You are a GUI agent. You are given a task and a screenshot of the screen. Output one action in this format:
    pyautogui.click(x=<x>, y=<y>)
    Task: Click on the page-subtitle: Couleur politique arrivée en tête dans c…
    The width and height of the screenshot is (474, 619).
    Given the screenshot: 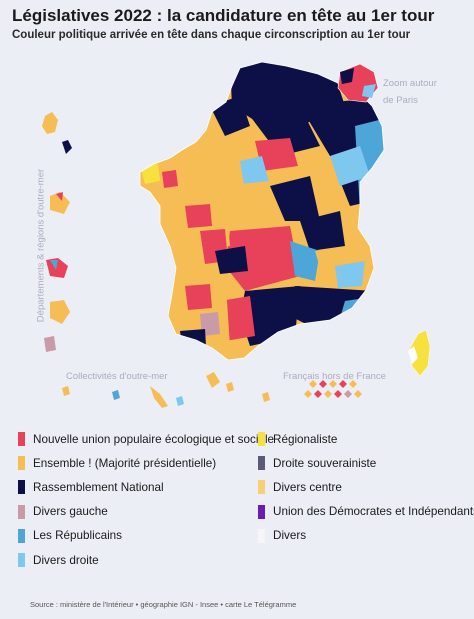 What is the action you would take?
    pyautogui.click(x=211, y=35)
    